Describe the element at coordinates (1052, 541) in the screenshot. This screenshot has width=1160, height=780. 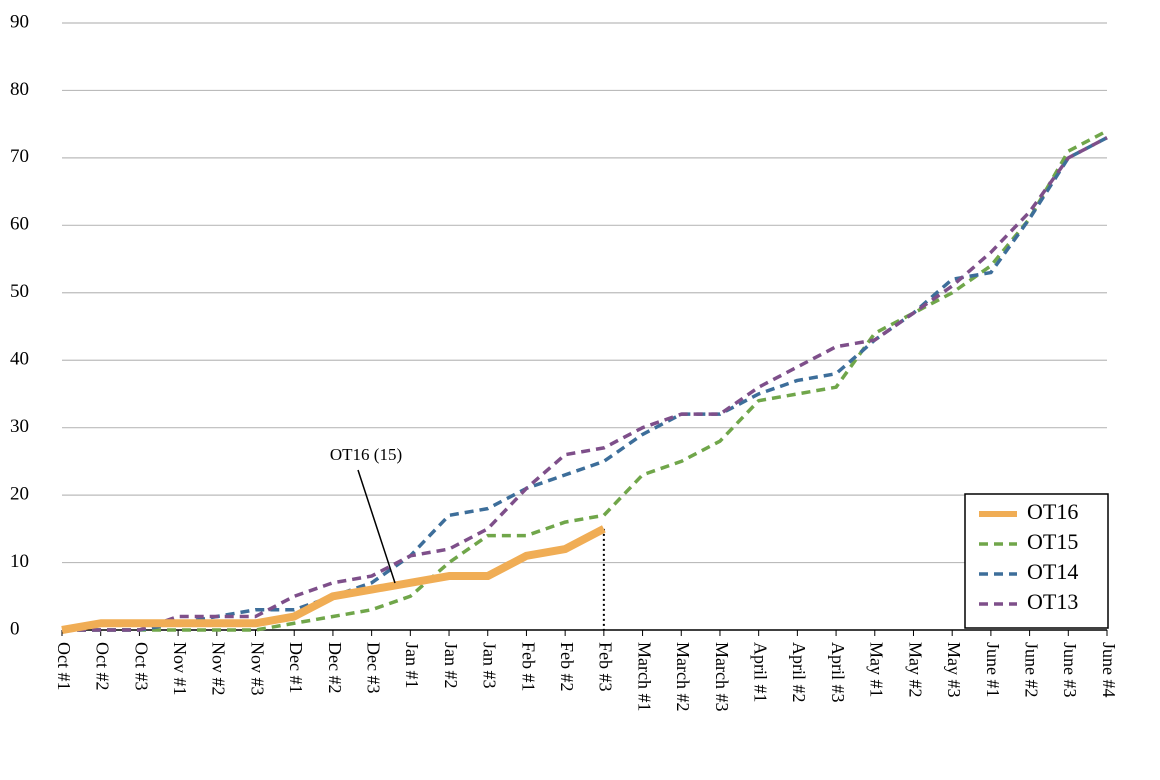
I see `legend-label: OT15` at that location.